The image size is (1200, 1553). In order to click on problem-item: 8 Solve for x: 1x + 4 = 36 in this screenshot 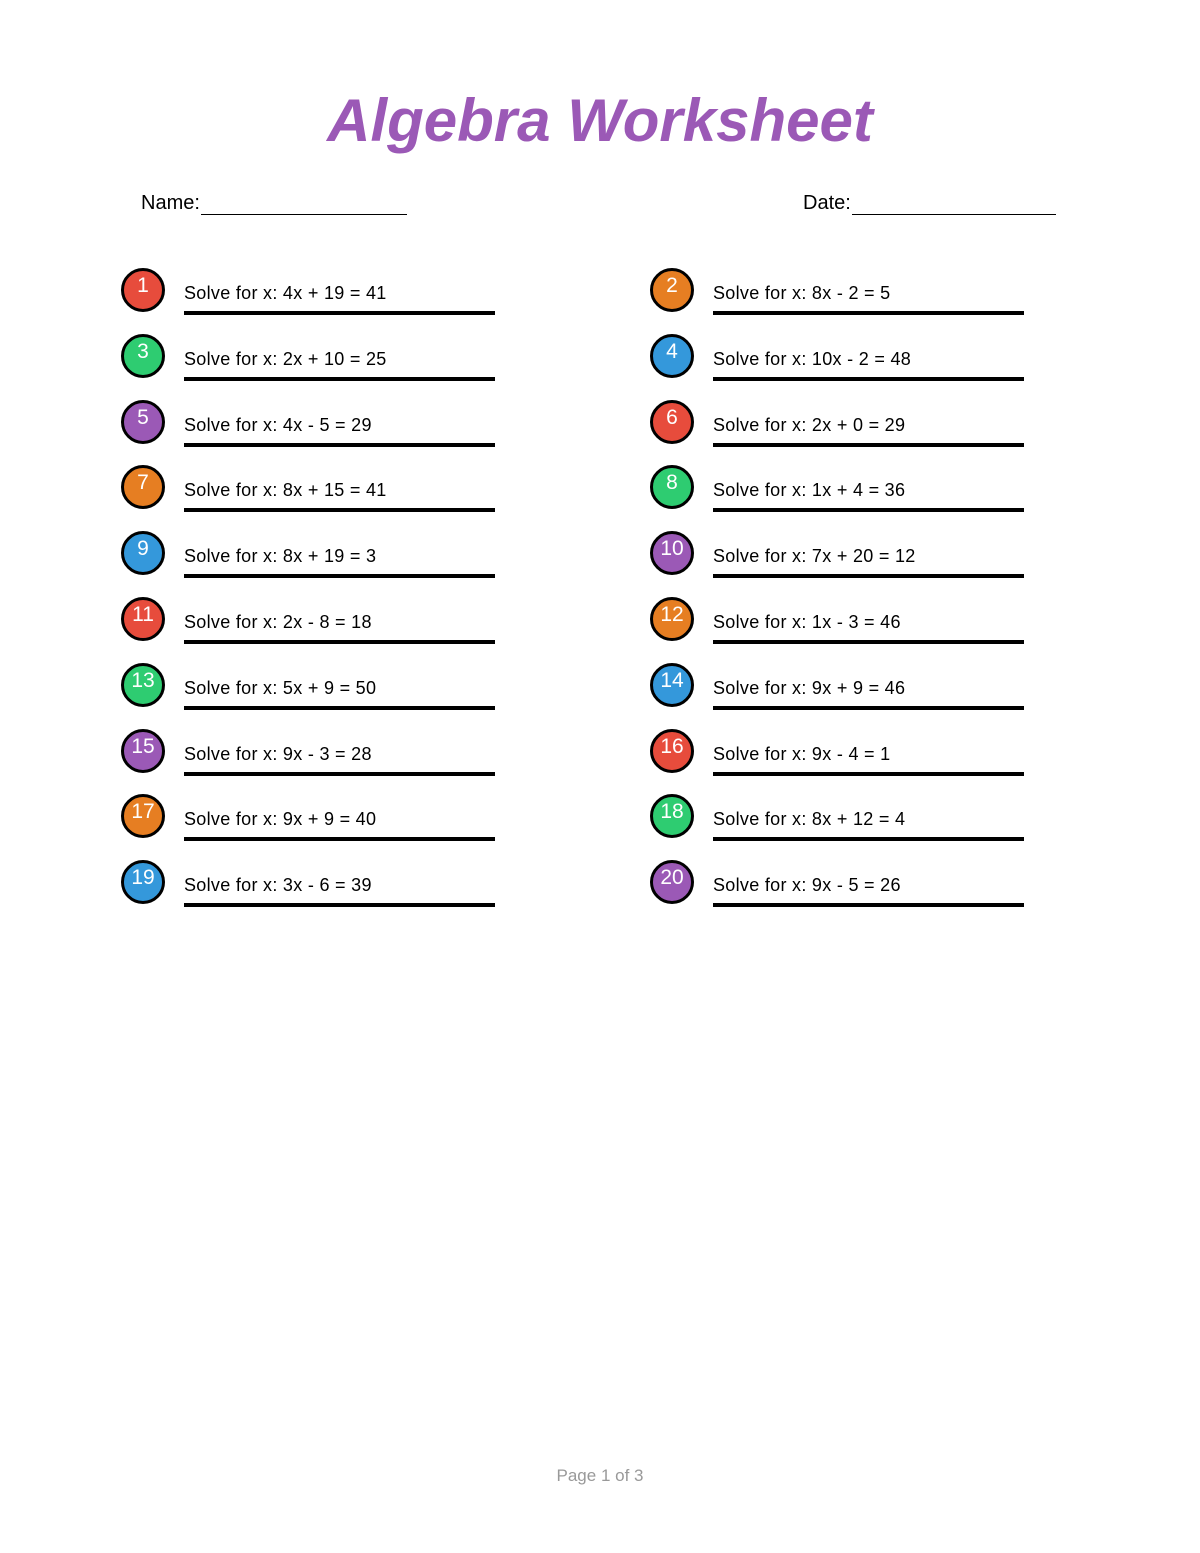, I will do `click(860, 498)`.